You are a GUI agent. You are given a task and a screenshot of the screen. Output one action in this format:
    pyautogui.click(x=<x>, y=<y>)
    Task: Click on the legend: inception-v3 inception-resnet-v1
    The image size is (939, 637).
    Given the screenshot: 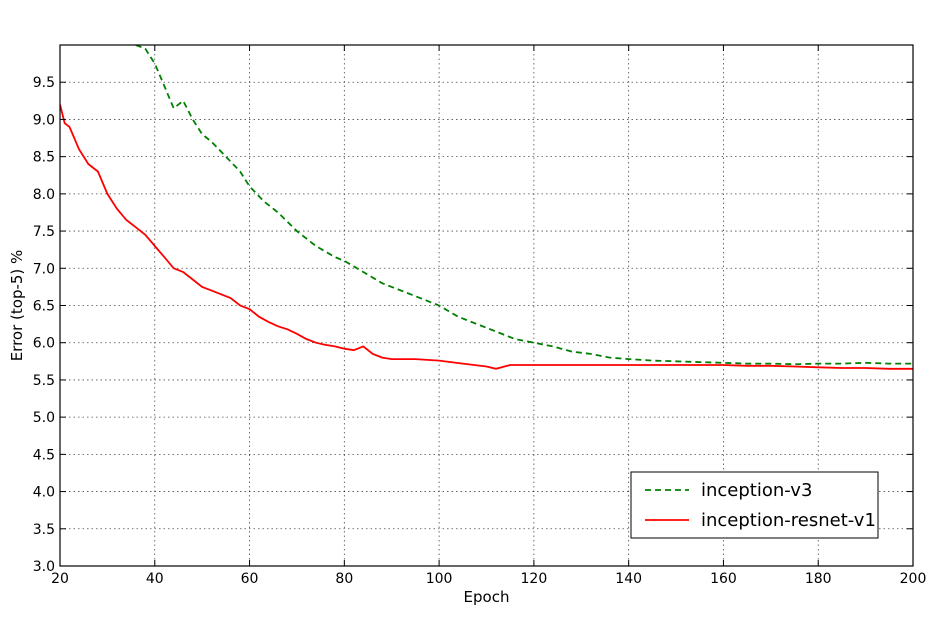 What is the action you would take?
    pyautogui.click(x=754, y=505)
    